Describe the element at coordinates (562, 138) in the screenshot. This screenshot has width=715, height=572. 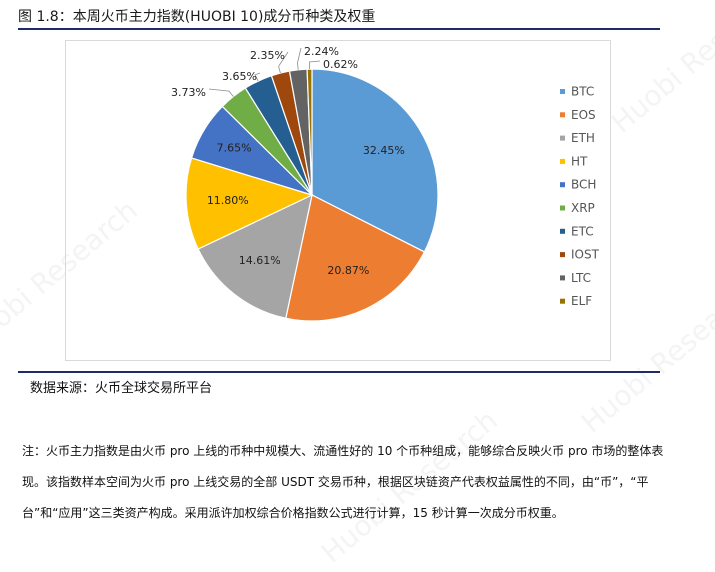
I see `legend-swatch-eth` at that location.